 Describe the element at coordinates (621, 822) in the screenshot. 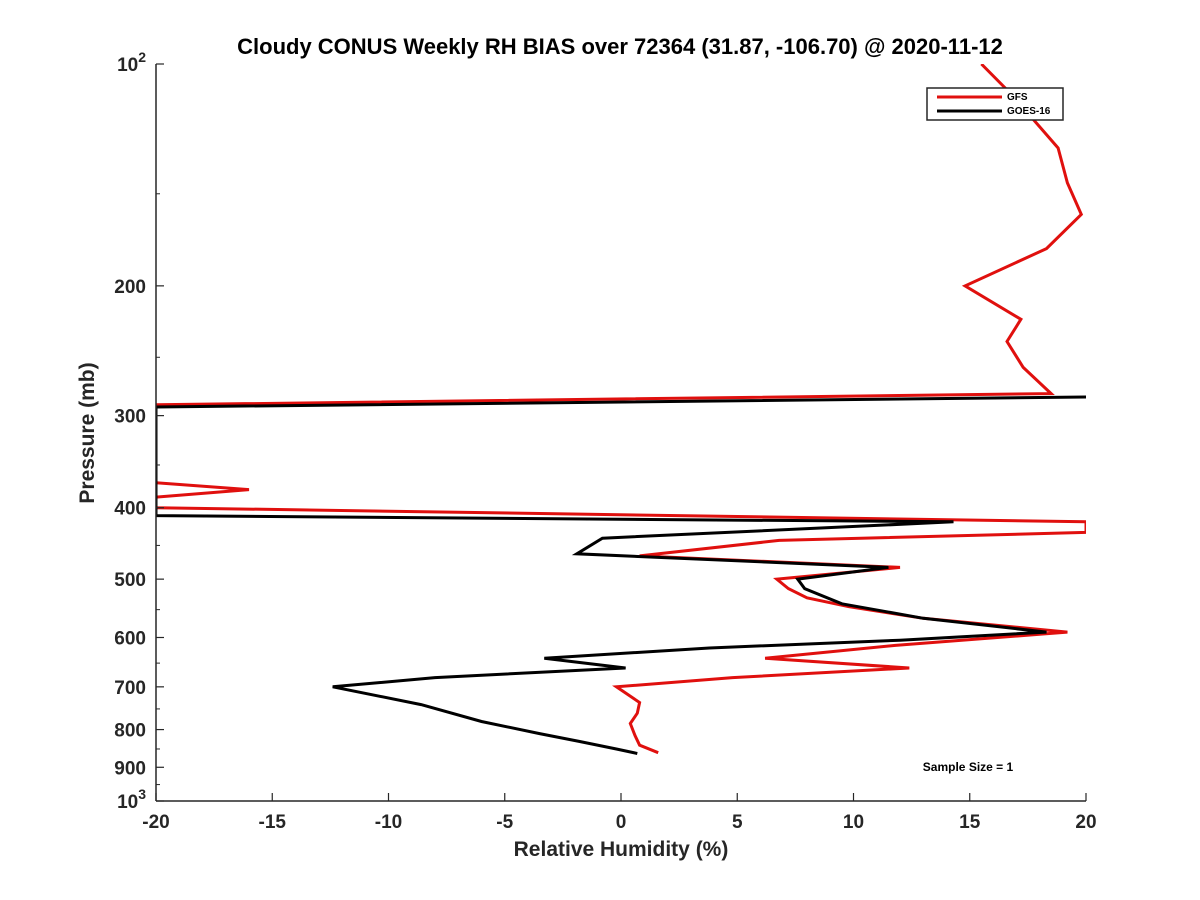

I see `x-tick-label: 0` at that location.